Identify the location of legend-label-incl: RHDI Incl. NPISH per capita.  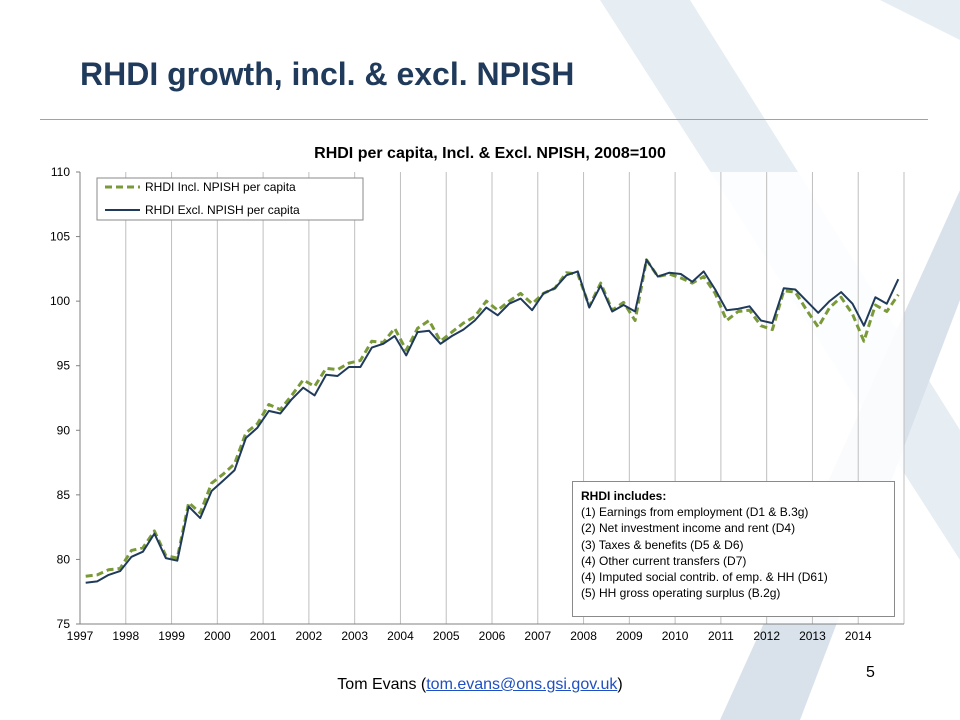
(220, 187).